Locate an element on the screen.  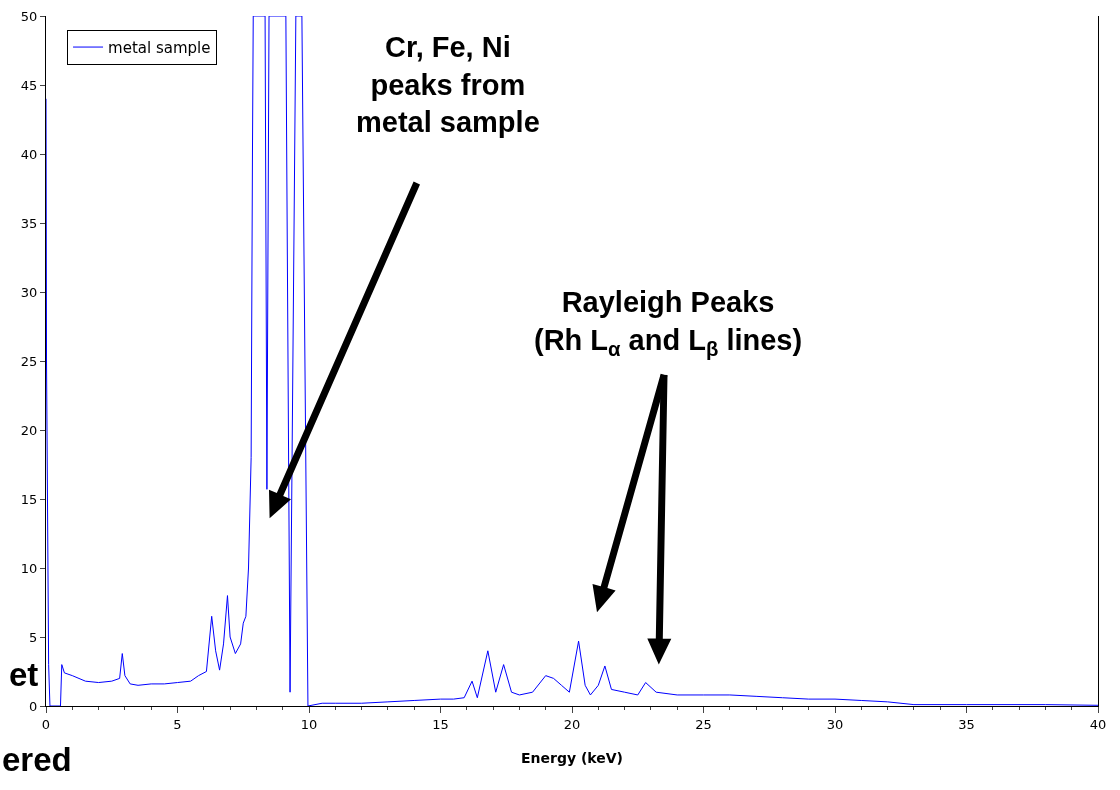
y-tick-label: 10 is located at coordinates (29, 568).